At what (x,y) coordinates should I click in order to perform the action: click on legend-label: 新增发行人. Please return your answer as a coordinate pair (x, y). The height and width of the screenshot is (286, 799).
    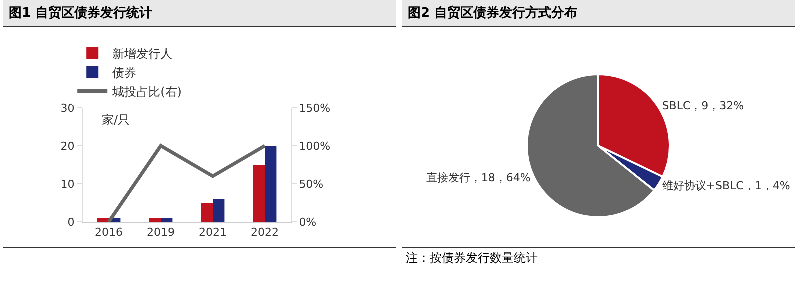
    Looking at the image, I should click on (142, 53).